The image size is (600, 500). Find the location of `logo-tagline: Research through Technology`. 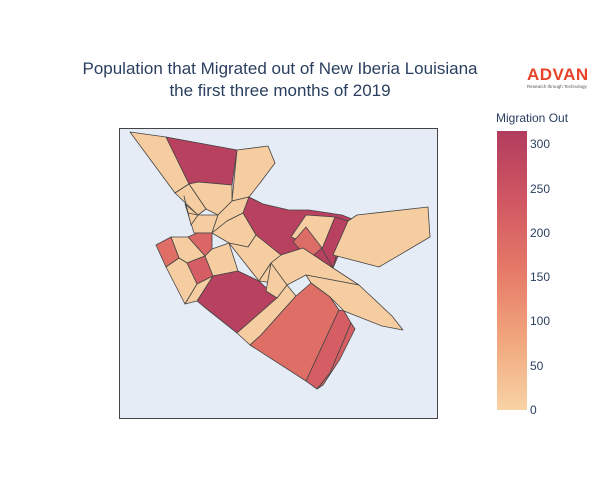

logo-tagline: Research through Technology is located at coordinates (557, 86).